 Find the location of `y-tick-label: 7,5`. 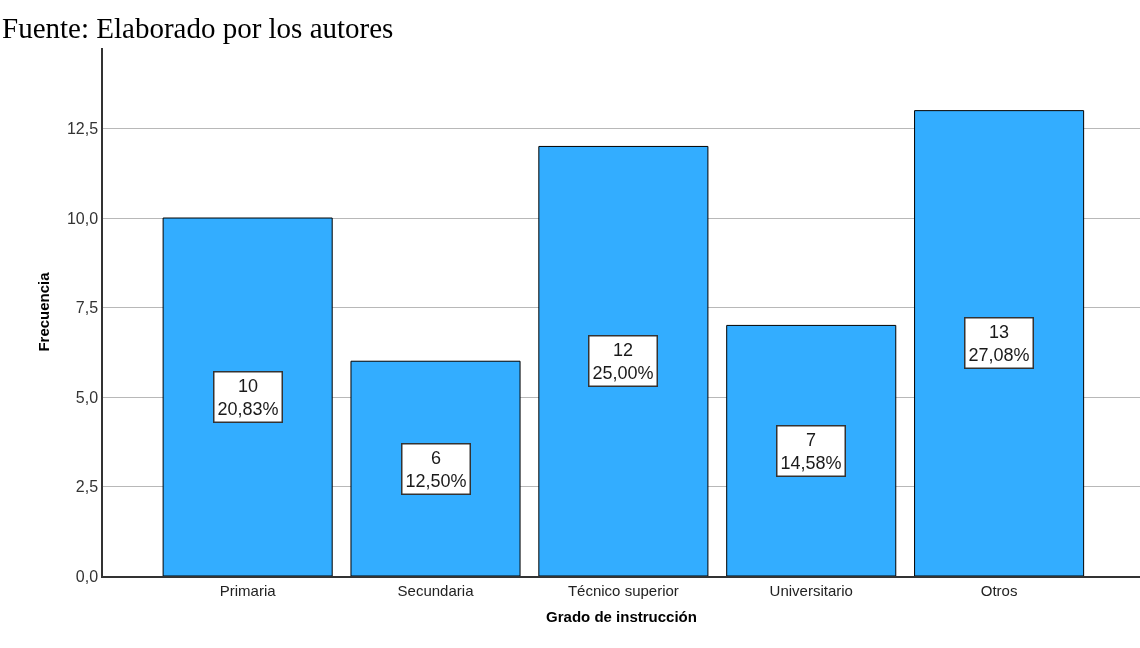

y-tick-label: 7,5 is located at coordinates (87, 308).